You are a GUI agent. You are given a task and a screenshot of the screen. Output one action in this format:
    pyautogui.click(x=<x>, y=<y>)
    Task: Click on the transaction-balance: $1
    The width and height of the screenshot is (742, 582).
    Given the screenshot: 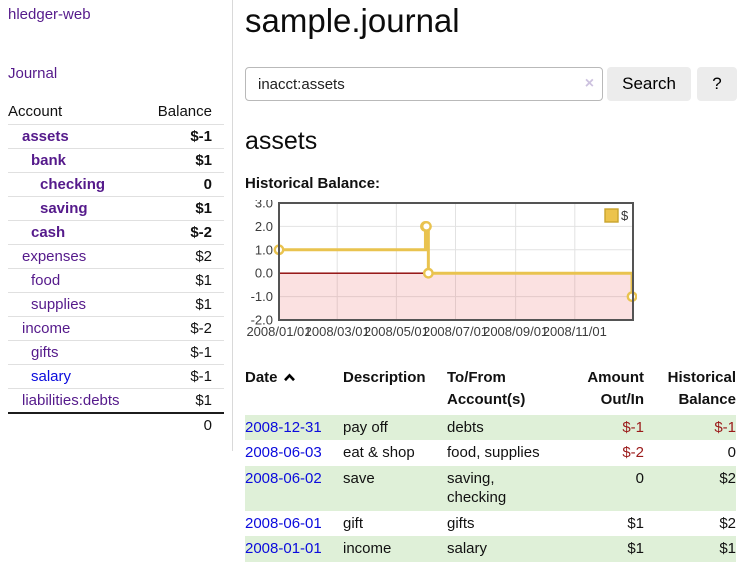 What is the action you would take?
    pyautogui.click(x=727, y=548)
    